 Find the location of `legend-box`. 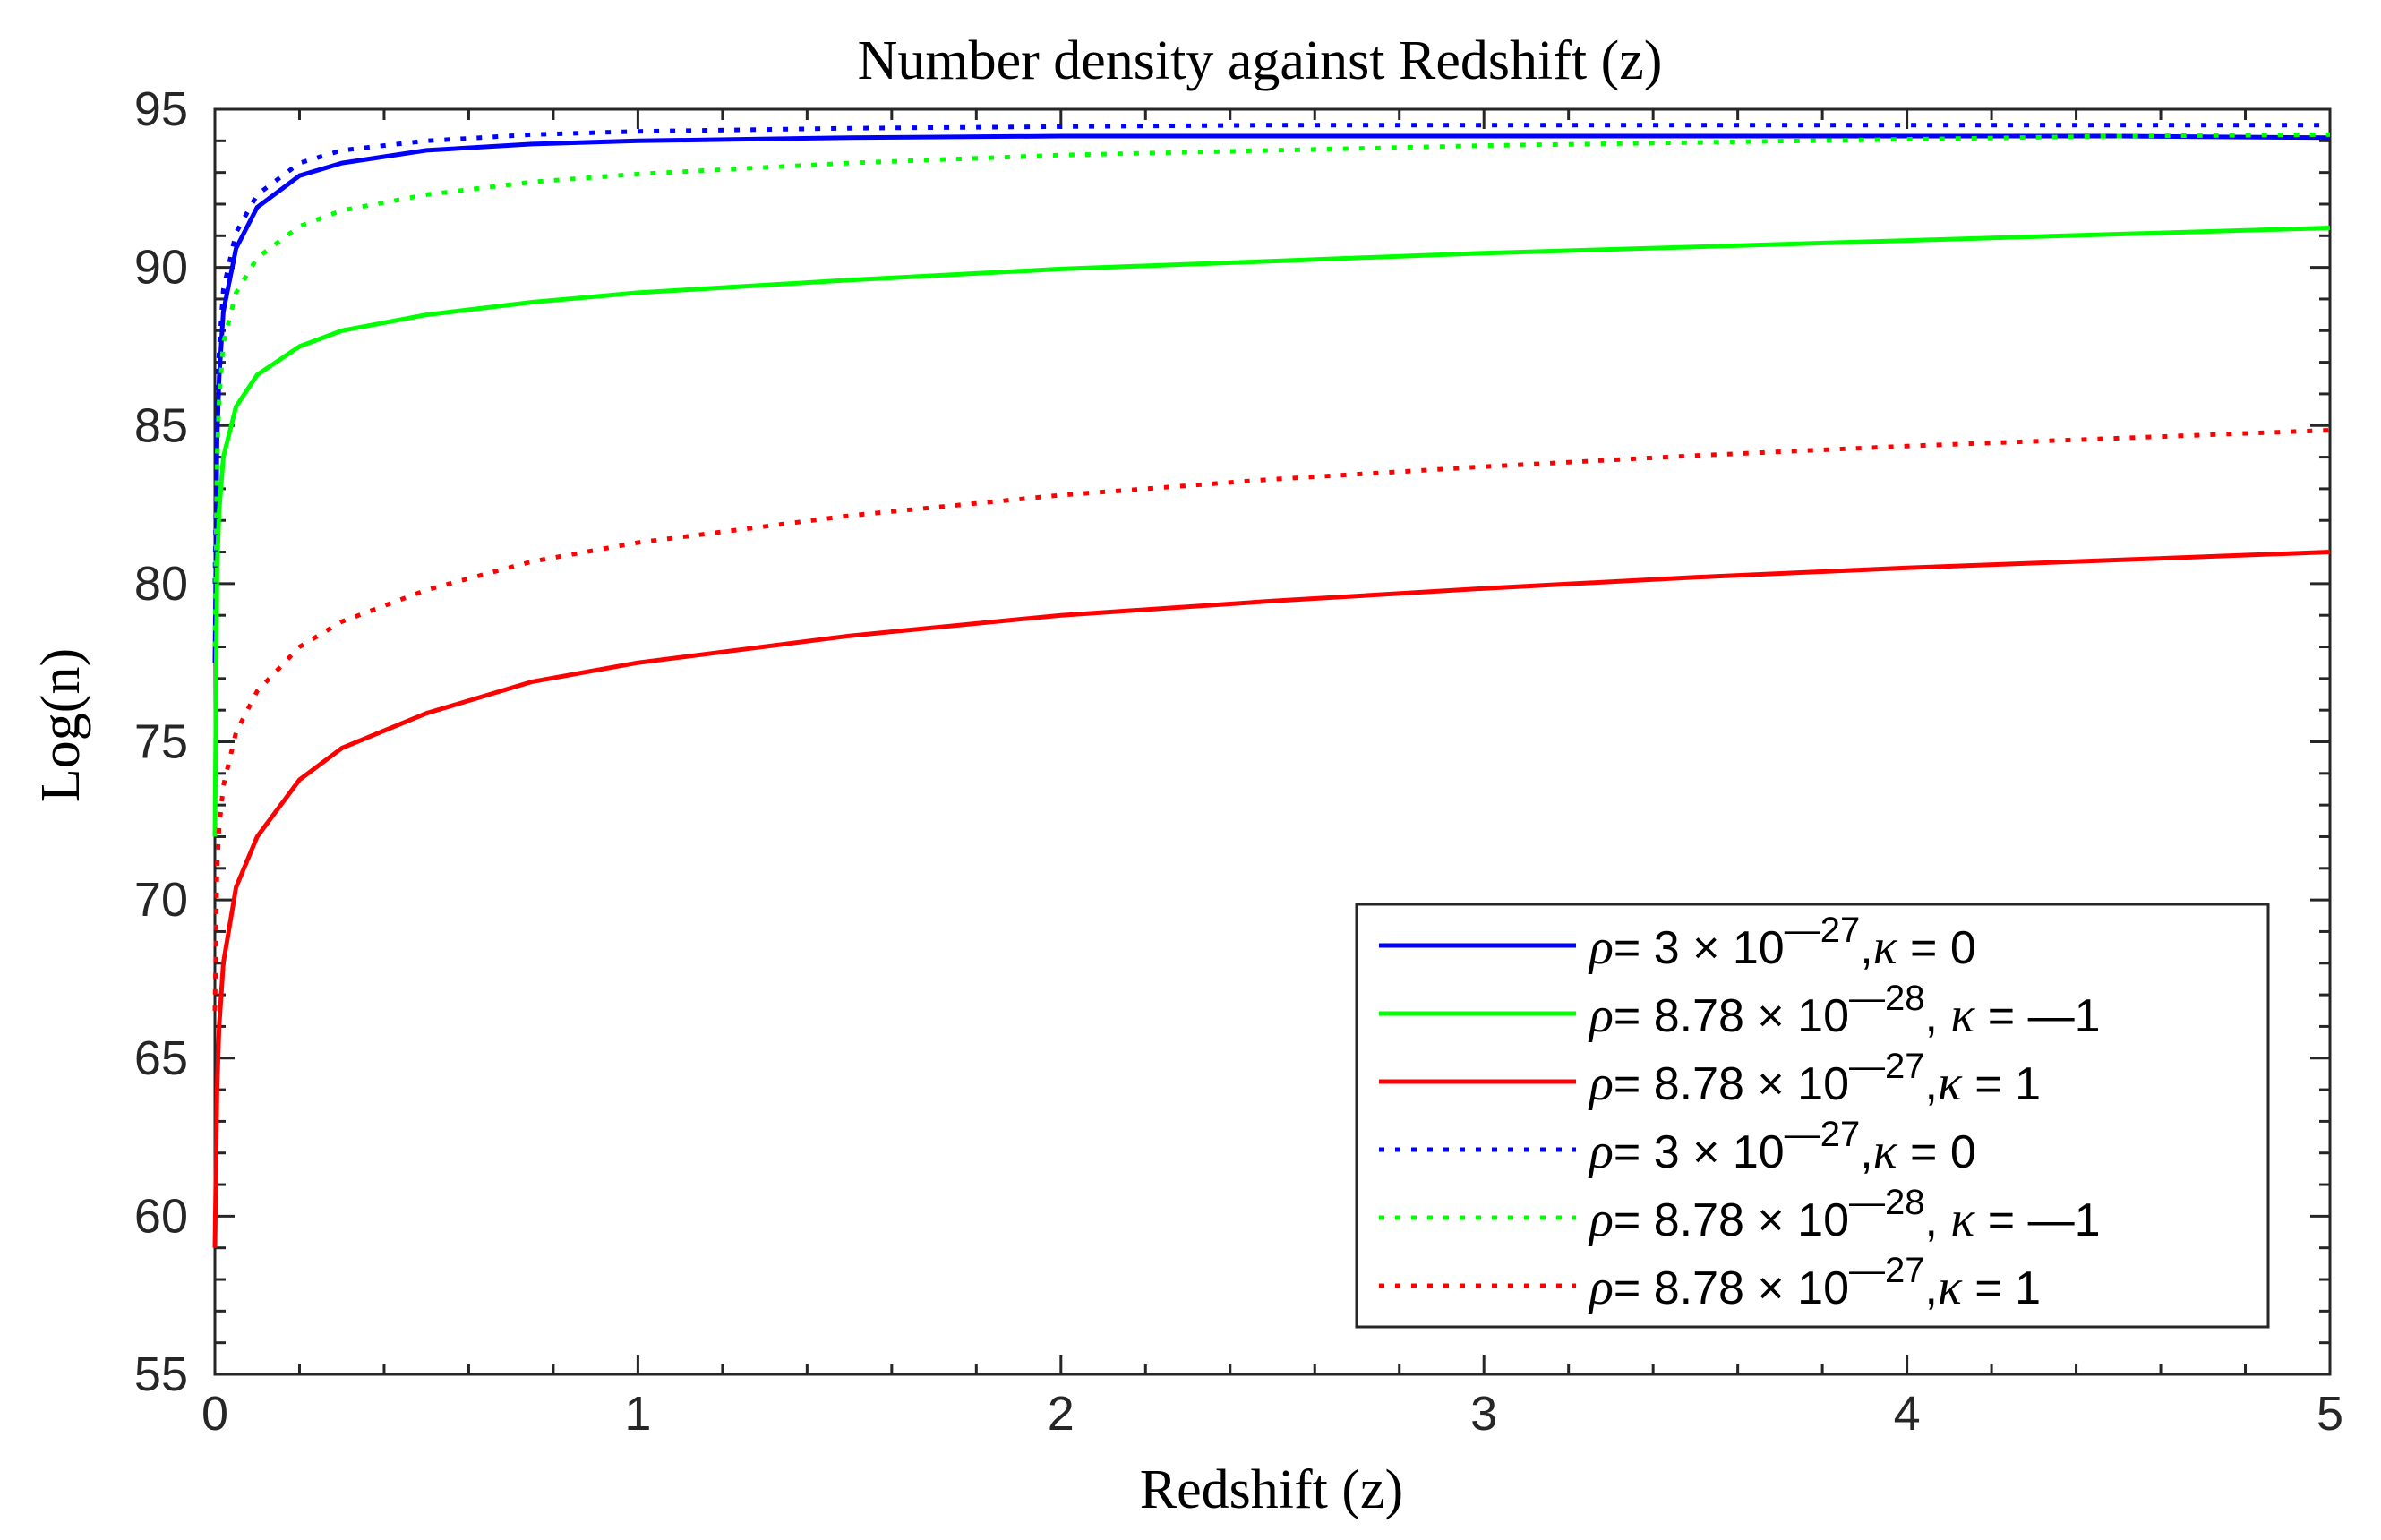

legend-box is located at coordinates (1812, 1116).